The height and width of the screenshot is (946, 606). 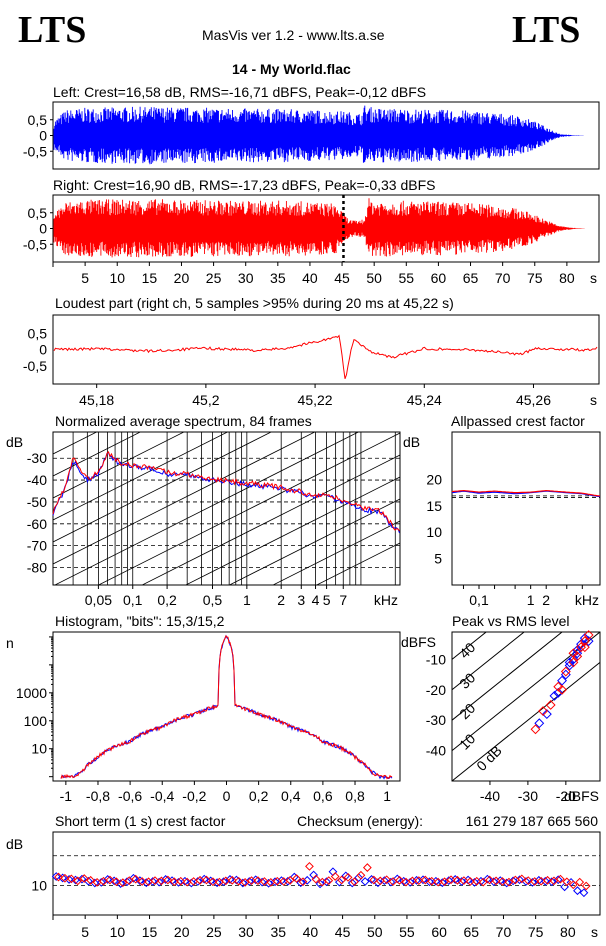 I want to click on peak-vs-rms-crest-line-label: 10, so click(x=467, y=741).